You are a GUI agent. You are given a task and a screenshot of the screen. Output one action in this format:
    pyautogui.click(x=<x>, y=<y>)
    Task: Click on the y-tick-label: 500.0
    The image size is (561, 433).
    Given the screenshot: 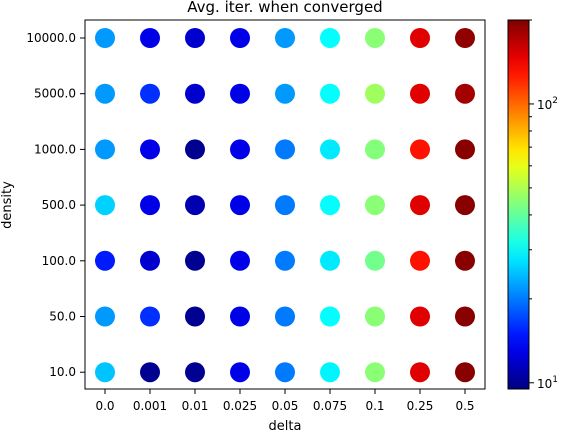 What is the action you would take?
    pyautogui.click(x=59, y=205)
    